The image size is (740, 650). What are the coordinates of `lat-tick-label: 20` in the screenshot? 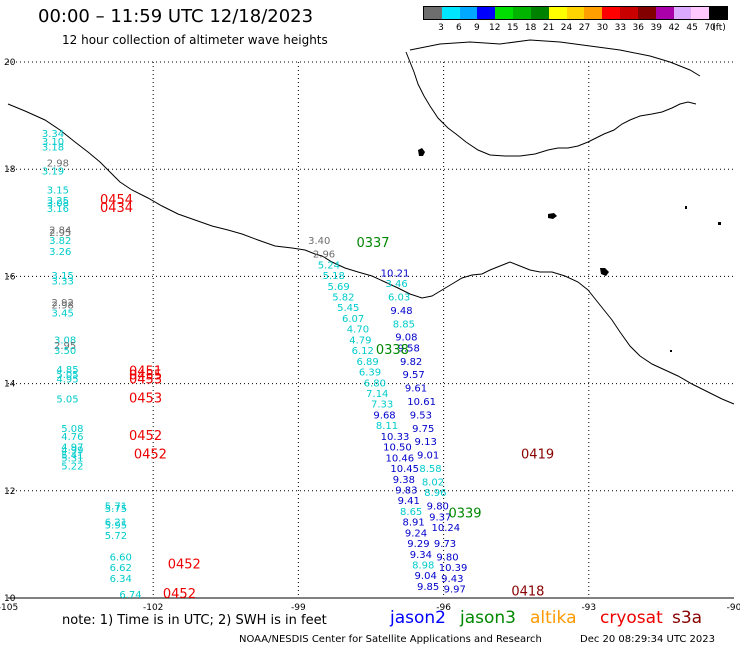 It's located at (10, 63).